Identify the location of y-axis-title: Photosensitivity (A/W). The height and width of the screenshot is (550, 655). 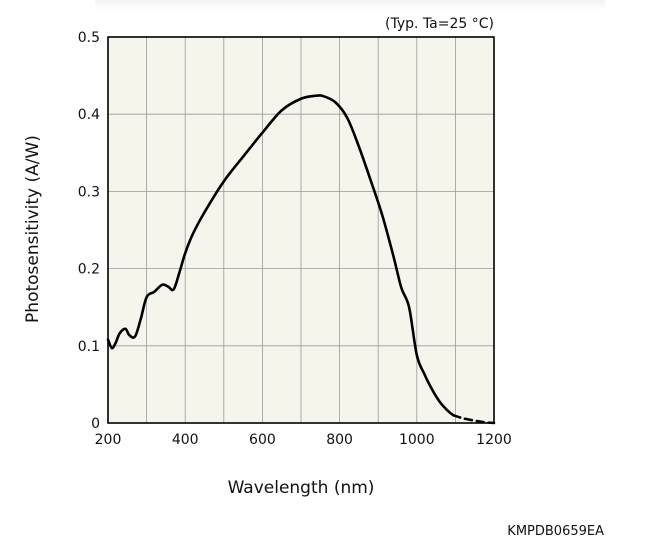
(33, 229).